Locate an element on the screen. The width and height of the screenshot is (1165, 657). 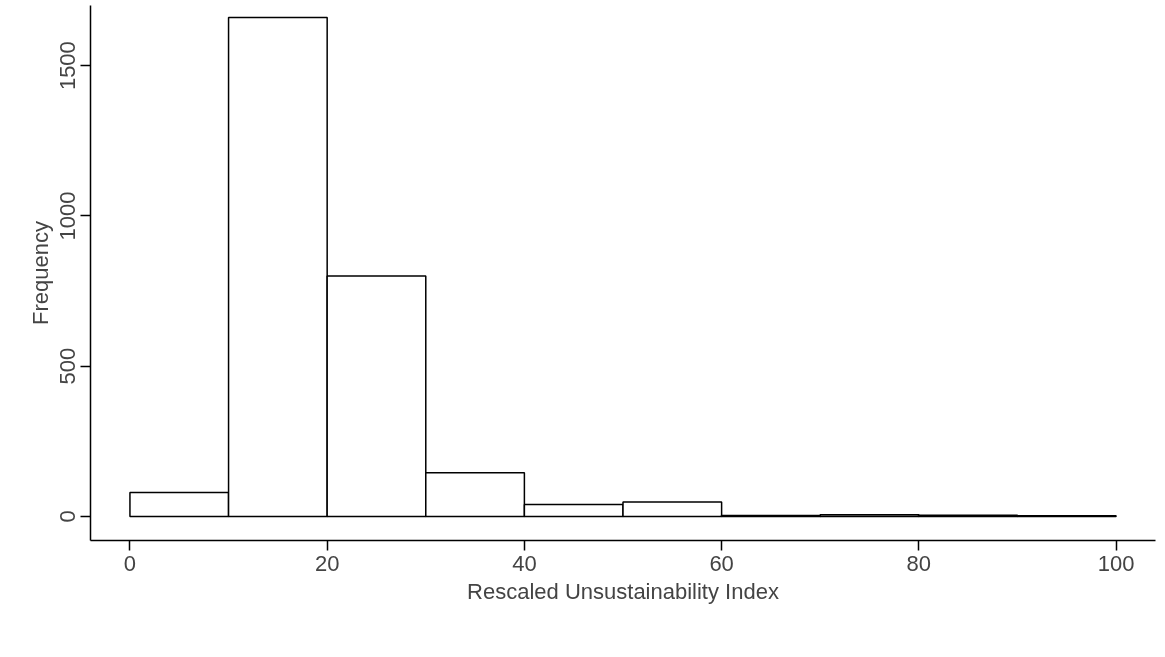
x-tick-label: 100 is located at coordinates (1116, 563).